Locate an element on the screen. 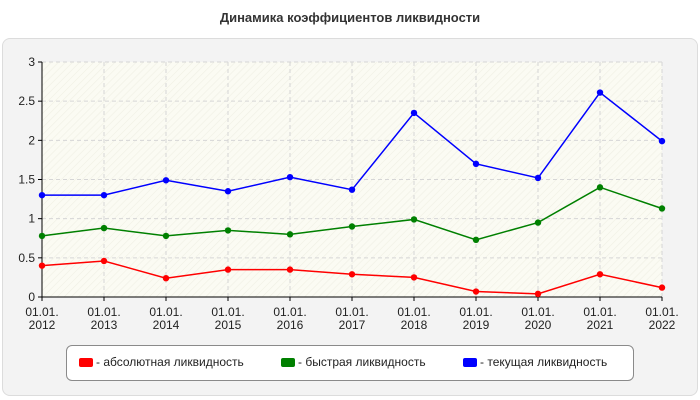 The height and width of the screenshot is (400, 700). legend-swatch-absolute is located at coordinates (86, 362).